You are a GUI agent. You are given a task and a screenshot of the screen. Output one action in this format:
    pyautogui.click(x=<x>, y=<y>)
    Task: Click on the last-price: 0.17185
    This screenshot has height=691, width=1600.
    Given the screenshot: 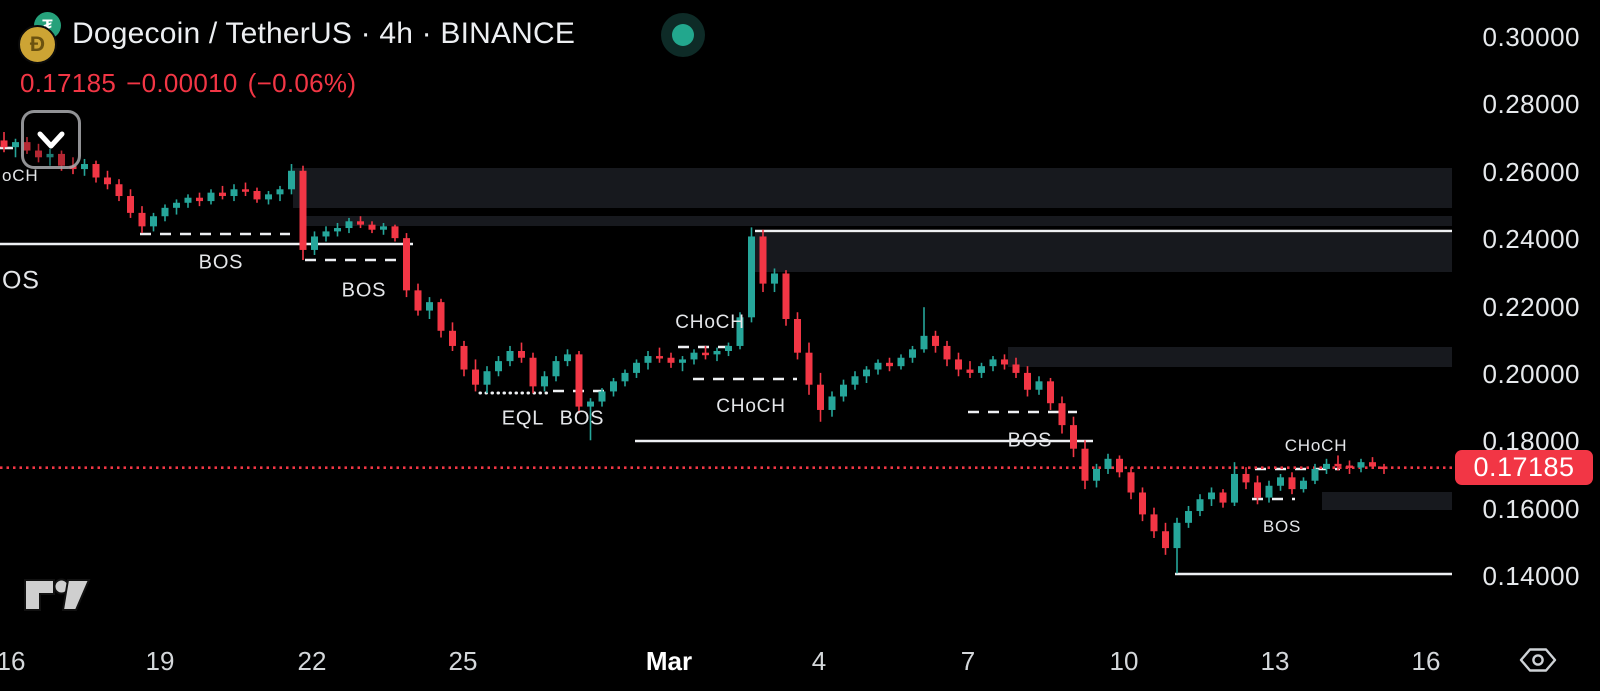 What is the action you would take?
    pyautogui.click(x=68, y=83)
    